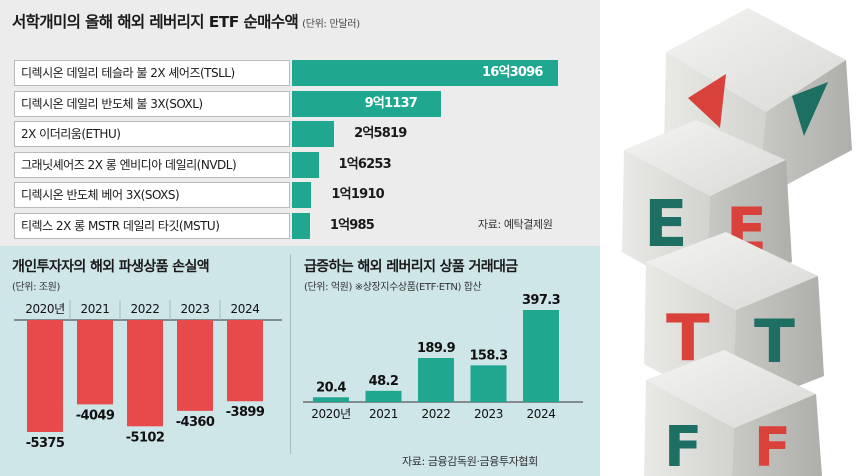 This screenshot has height=476, width=860. Describe the element at coordinates (411, 267) in the screenshot. I see `volume-chart-title: 급증하는 해외 레버리지 상품 거래대금` at that location.